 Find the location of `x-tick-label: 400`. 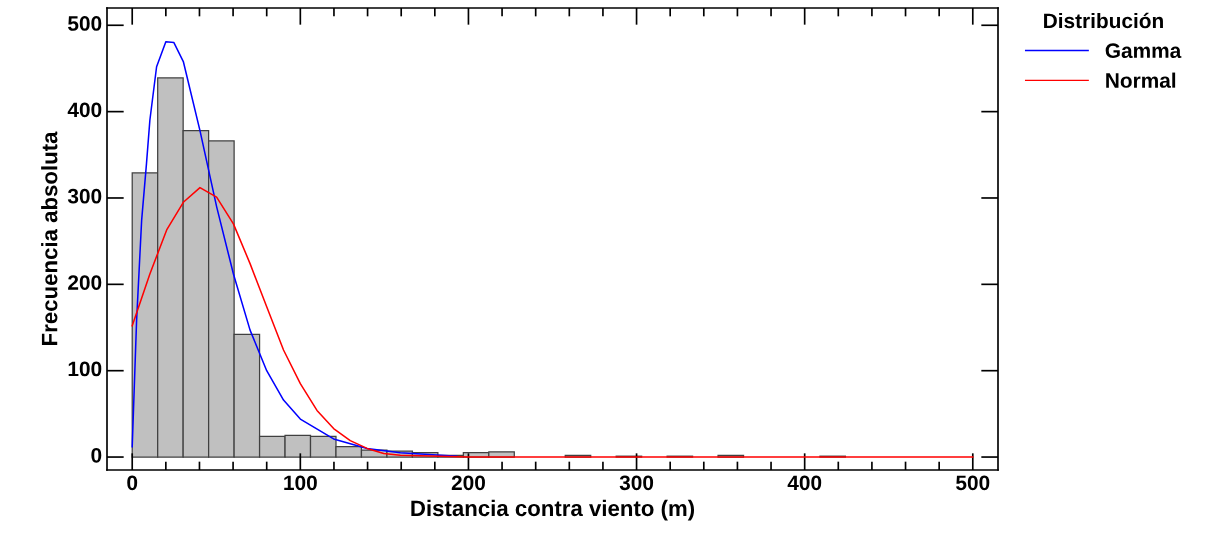

x-tick-label: 400 is located at coordinates (804, 483).